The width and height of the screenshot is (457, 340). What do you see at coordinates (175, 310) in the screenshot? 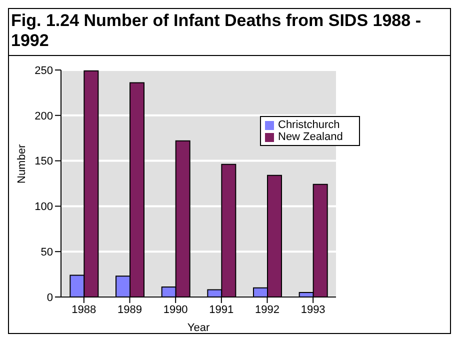
I see `x-tick-label: 1990` at bounding box center [175, 310].